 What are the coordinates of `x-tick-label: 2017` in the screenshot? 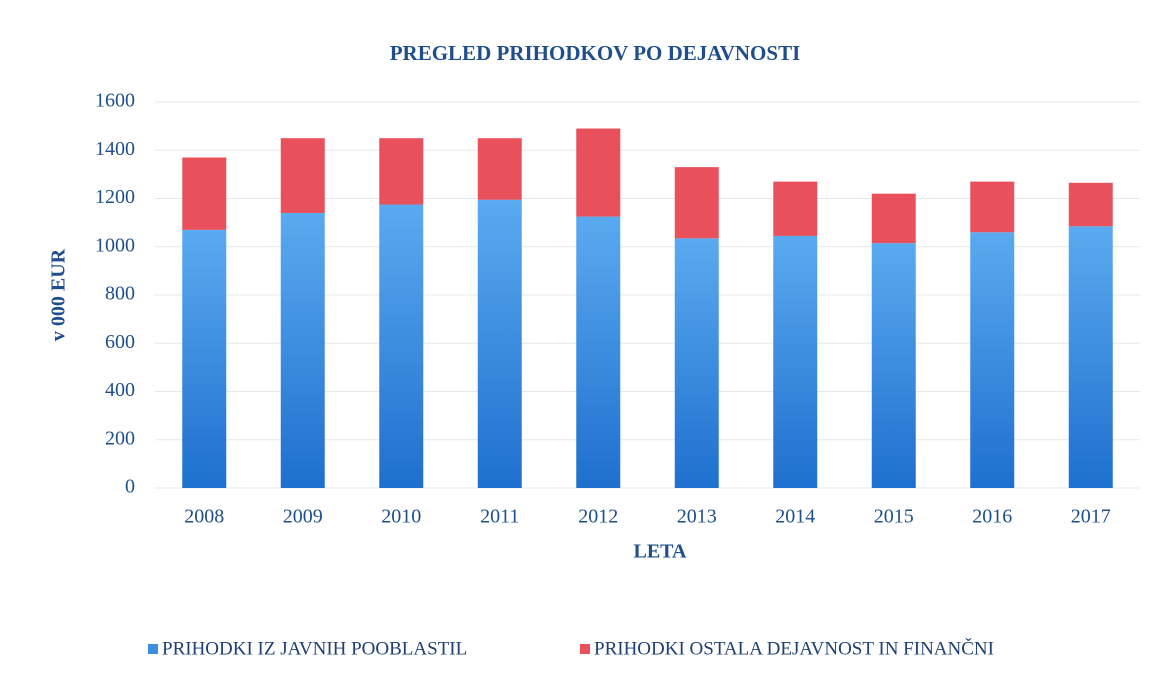 It's located at (1091, 517).